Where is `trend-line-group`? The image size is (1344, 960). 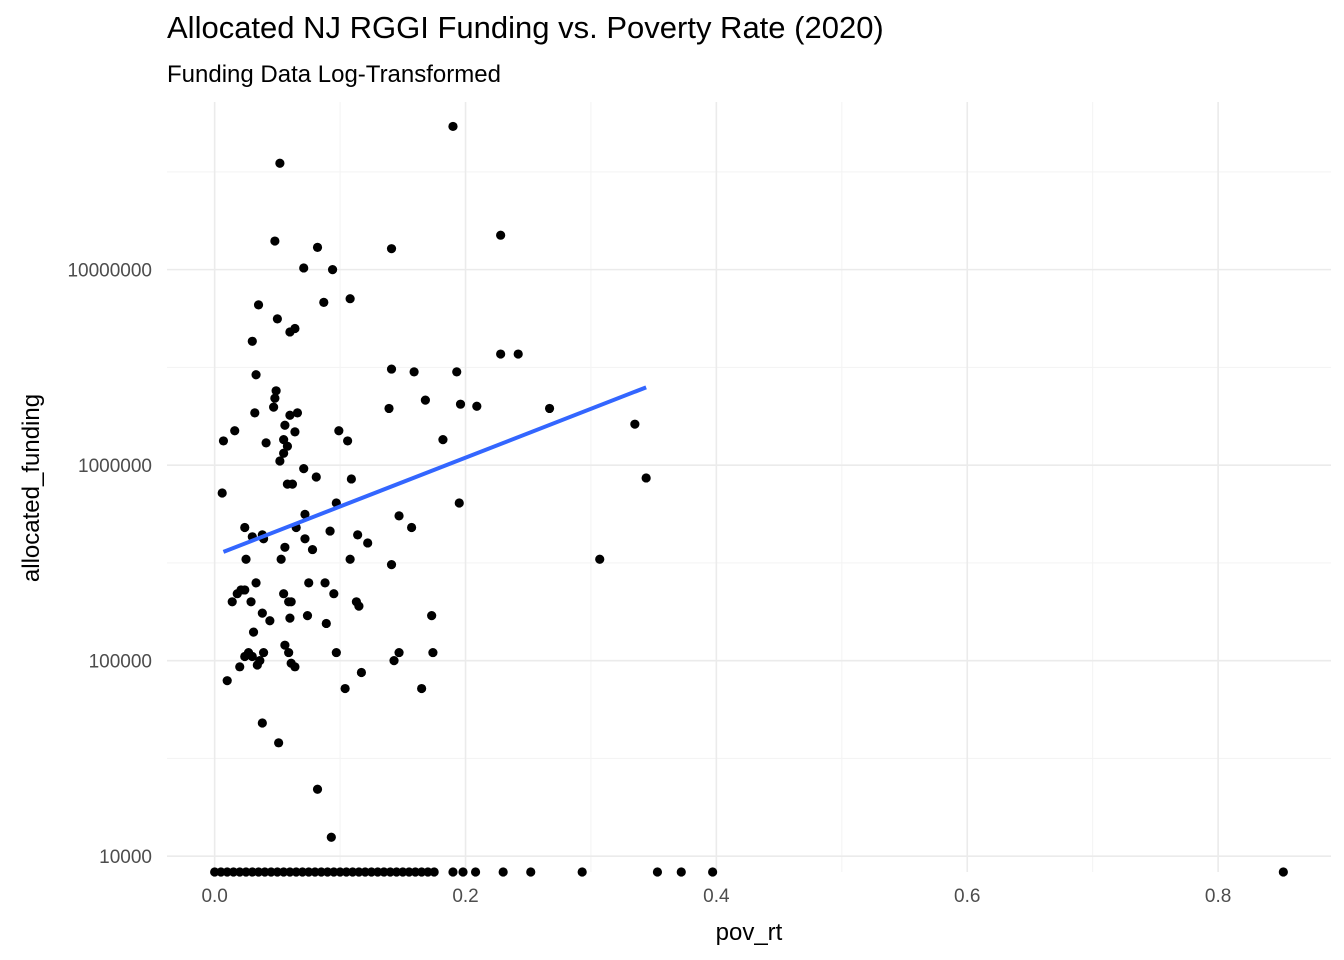 trend-line-group is located at coordinates (434, 469).